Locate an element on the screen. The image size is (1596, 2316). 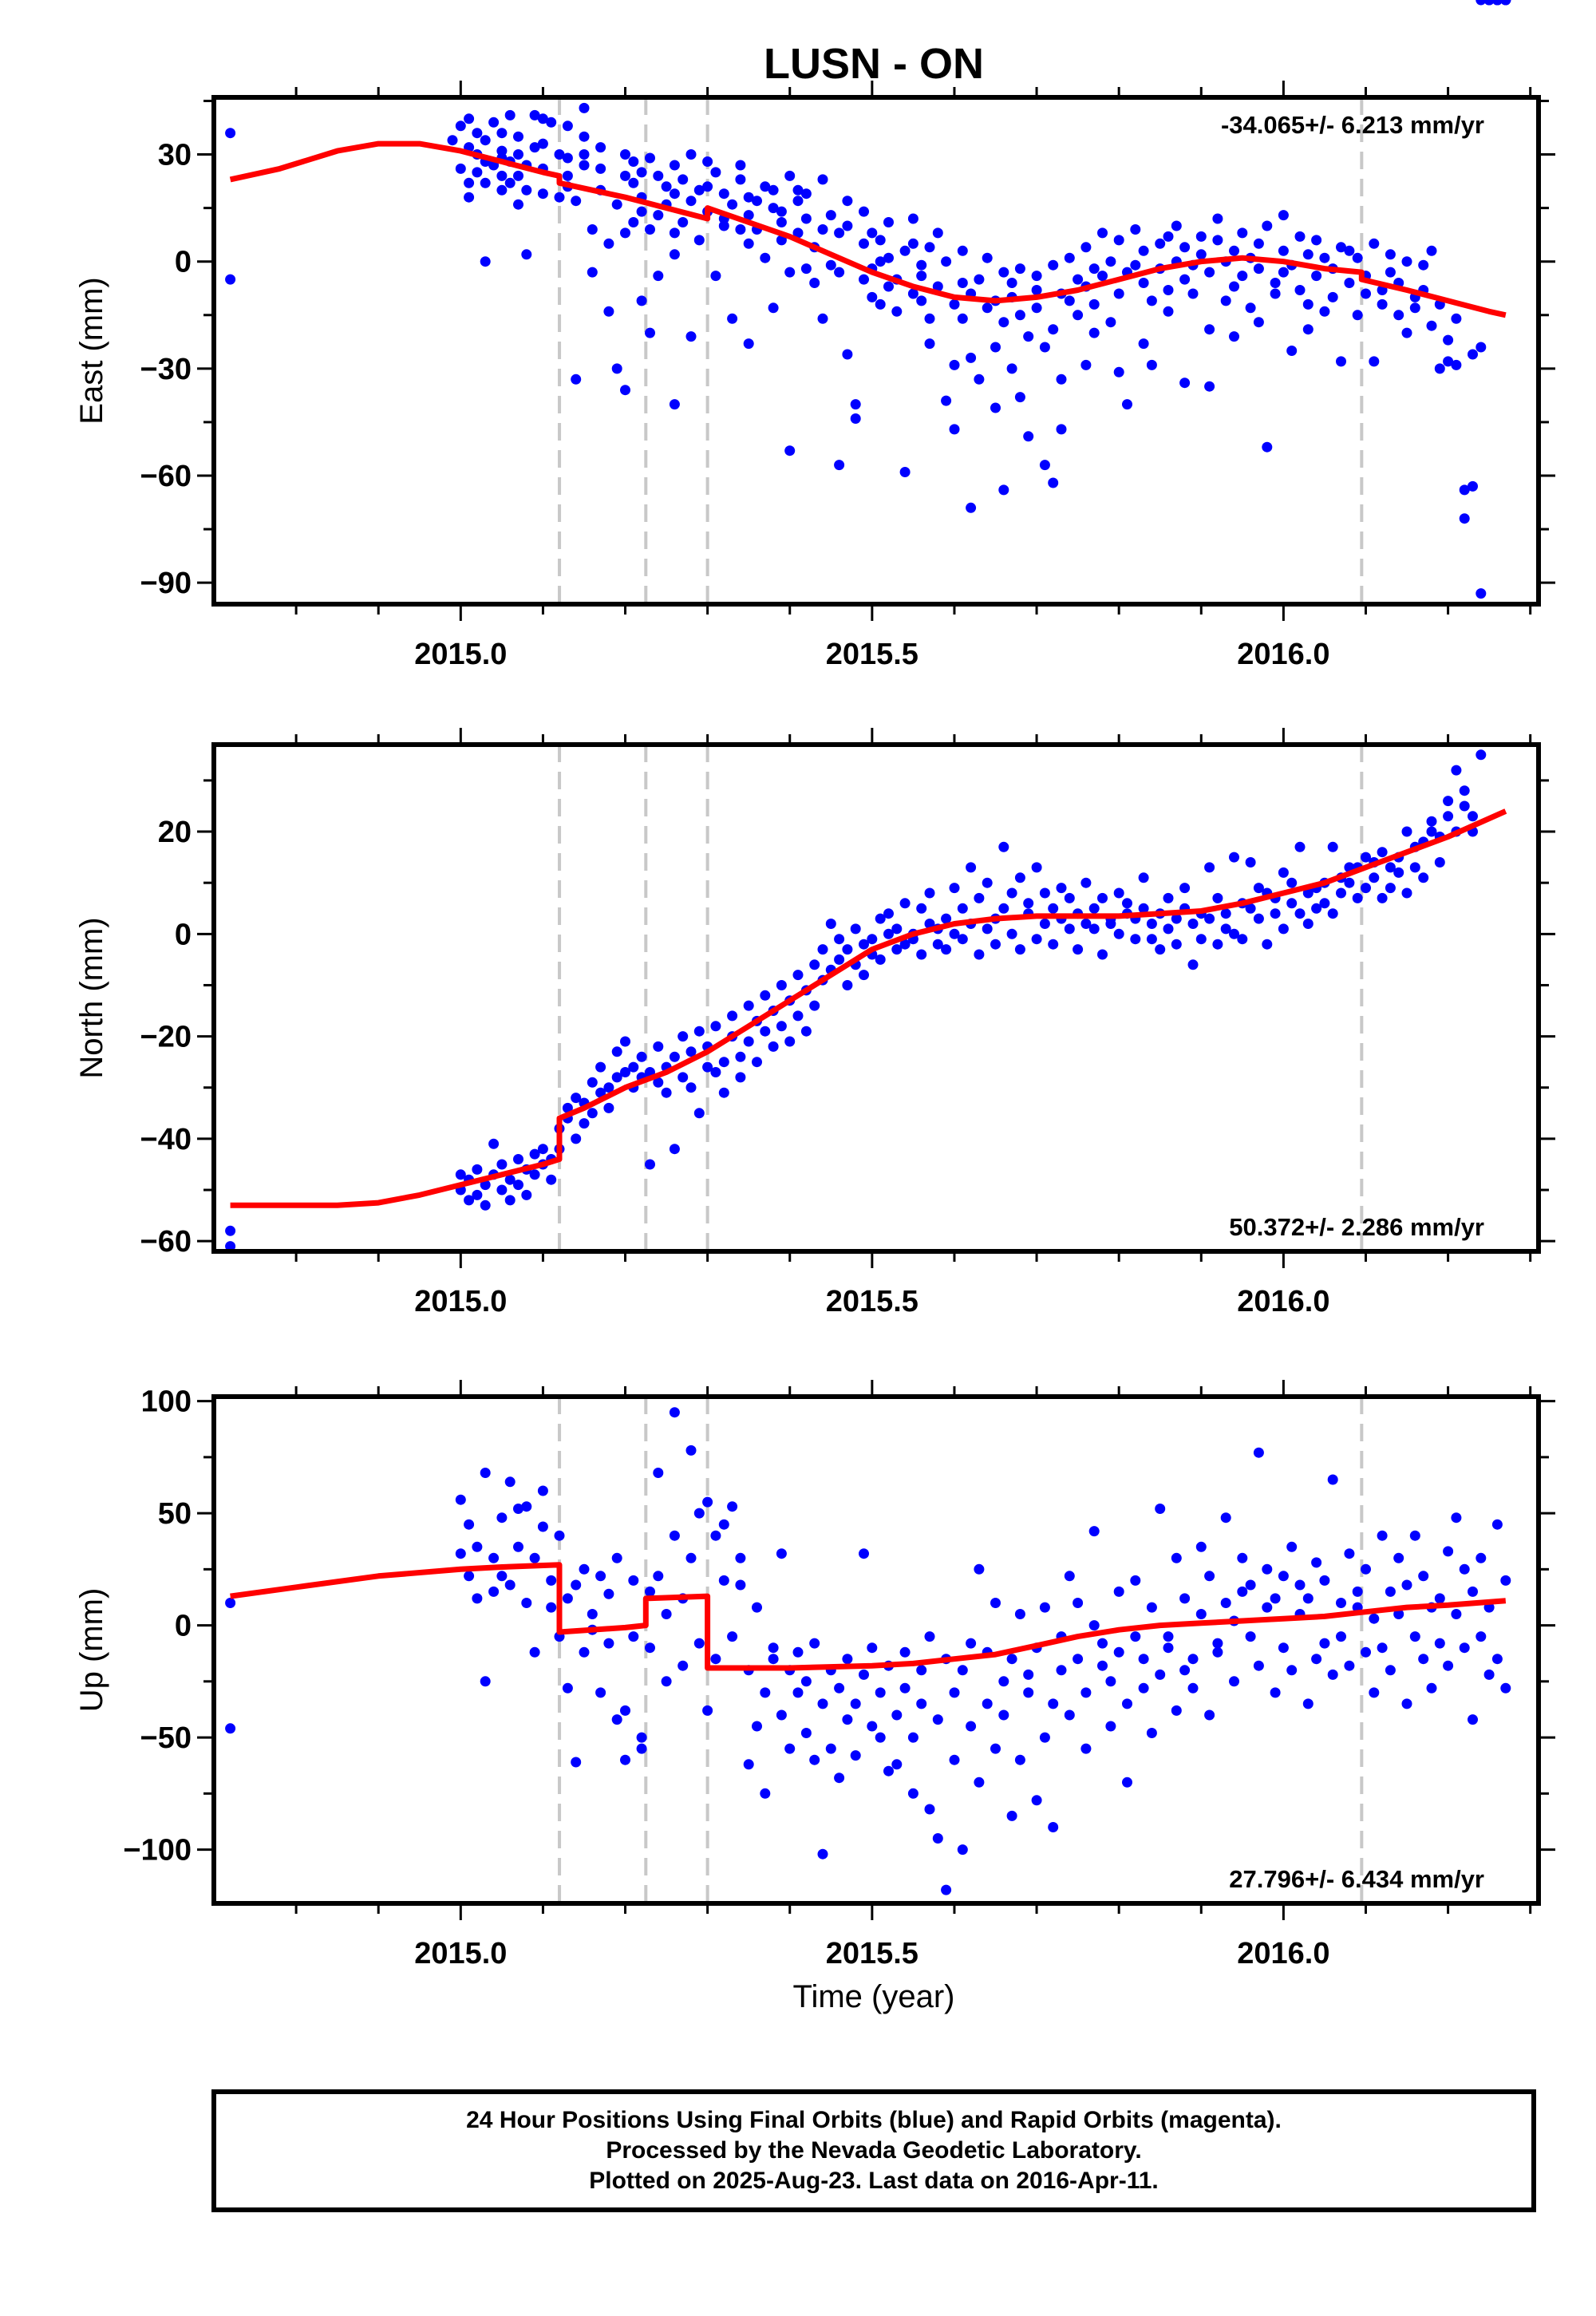
east-rate-annotation: -34.065+/- 6.213 mm/yr is located at coordinates (1352, 125).